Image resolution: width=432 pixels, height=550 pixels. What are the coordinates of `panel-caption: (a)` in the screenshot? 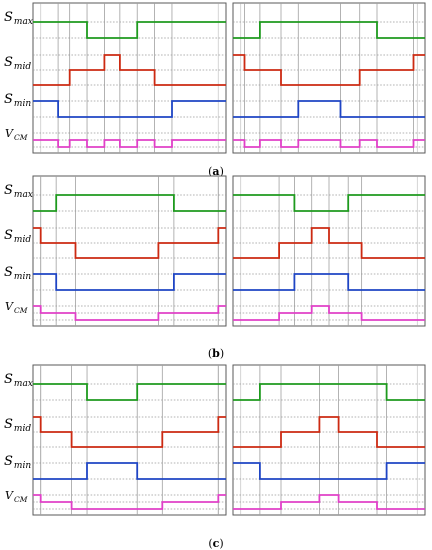 It's located at (216, 171).